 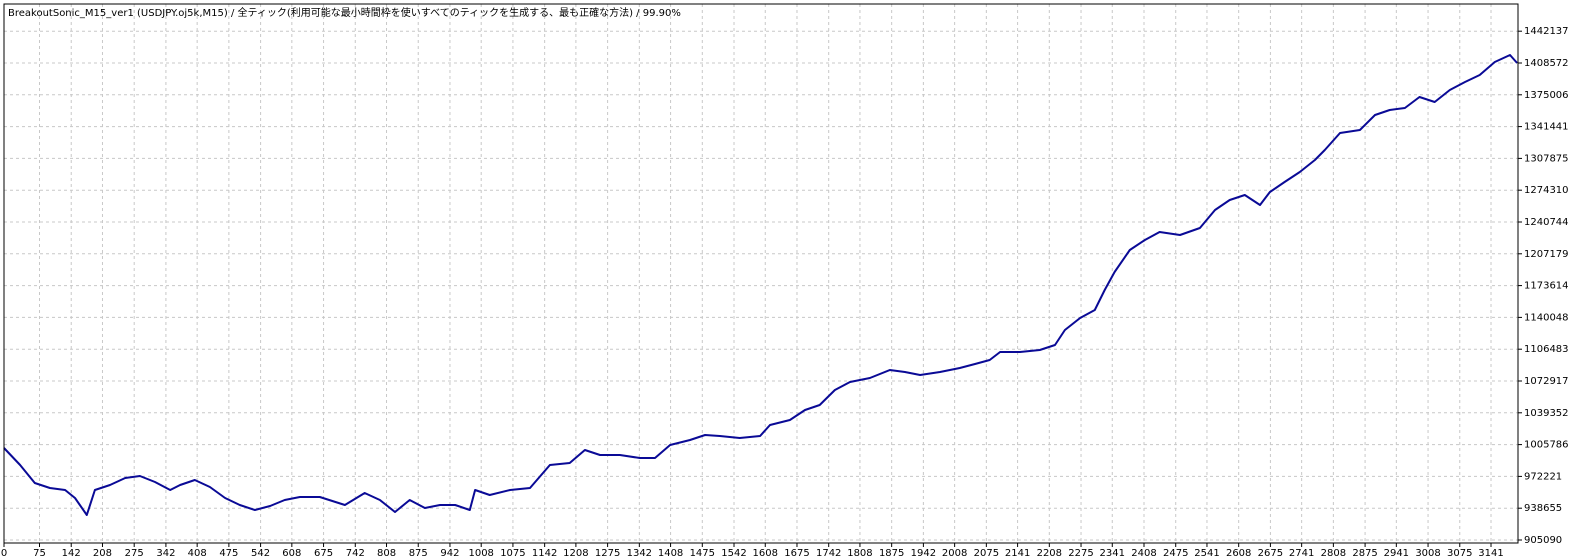 What do you see at coordinates (1546, 445) in the screenshot?
I see `y-tick-label: 1005786` at bounding box center [1546, 445].